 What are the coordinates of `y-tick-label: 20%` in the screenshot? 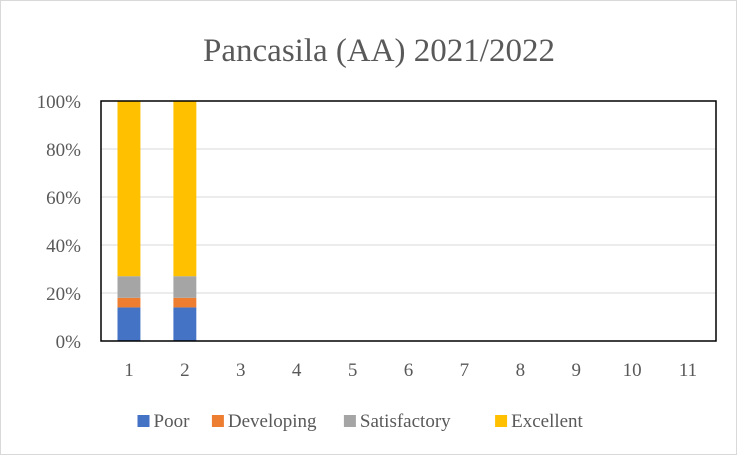 It's located at (63, 294).